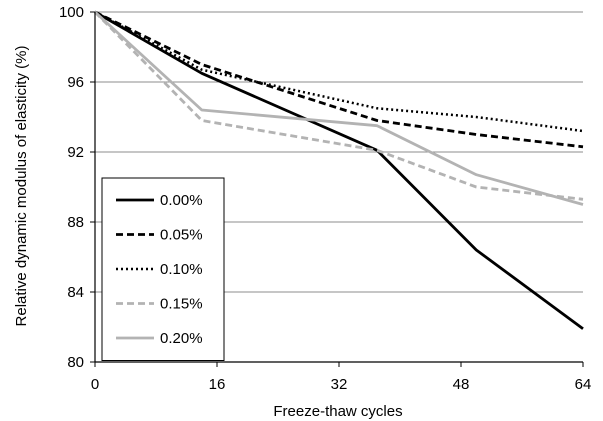 The width and height of the screenshot is (603, 421). What do you see at coordinates (71, 12) in the screenshot?
I see `y-tick-label: 100` at bounding box center [71, 12].